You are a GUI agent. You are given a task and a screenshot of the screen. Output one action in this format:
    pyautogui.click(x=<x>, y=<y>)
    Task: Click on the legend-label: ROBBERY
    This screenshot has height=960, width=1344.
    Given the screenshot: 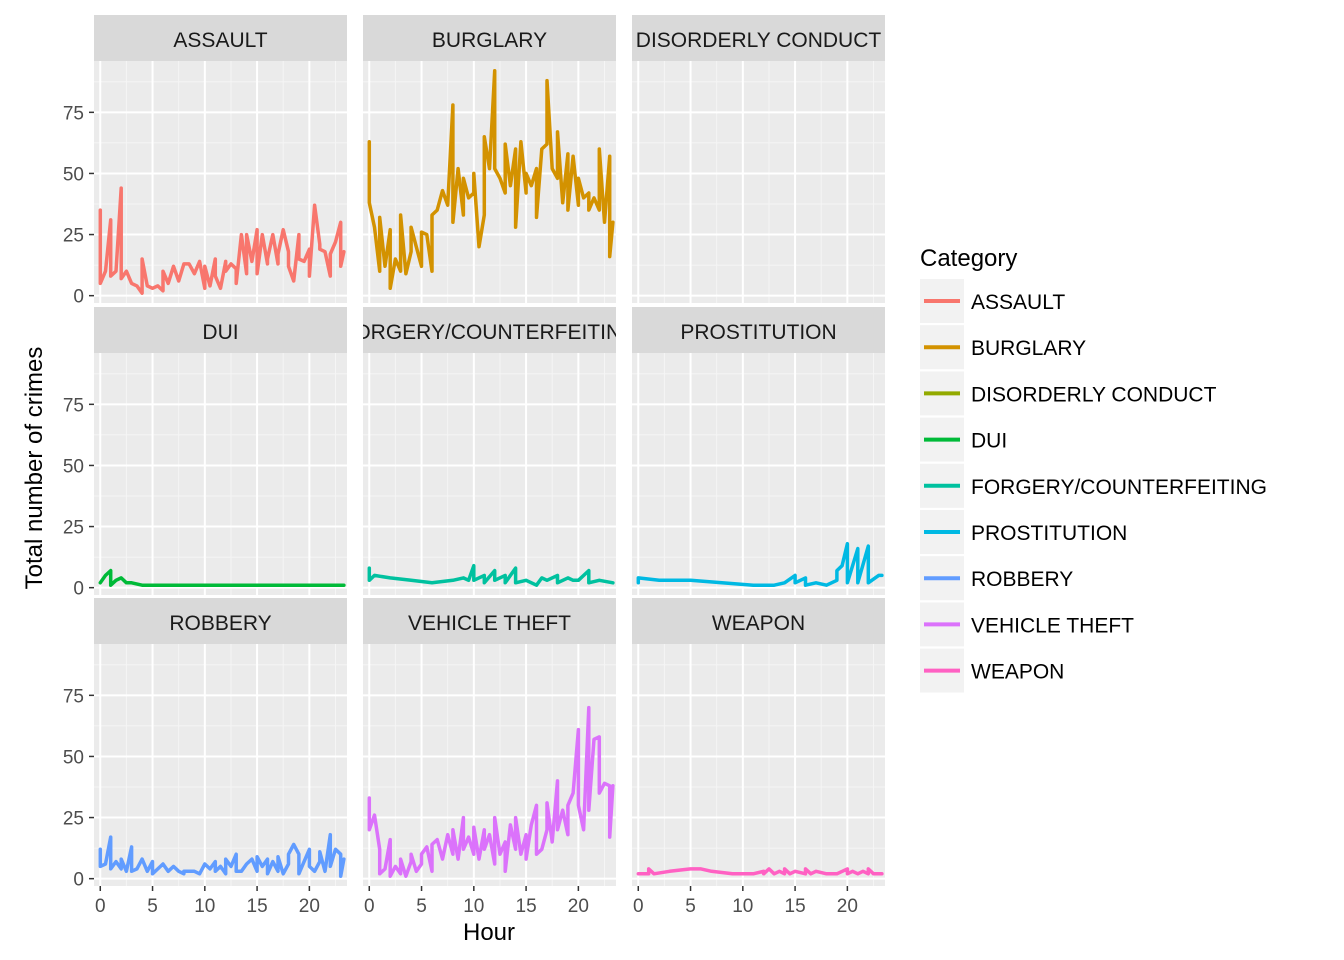 What is the action you would take?
    pyautogui.click(x=1022, y=579)
    